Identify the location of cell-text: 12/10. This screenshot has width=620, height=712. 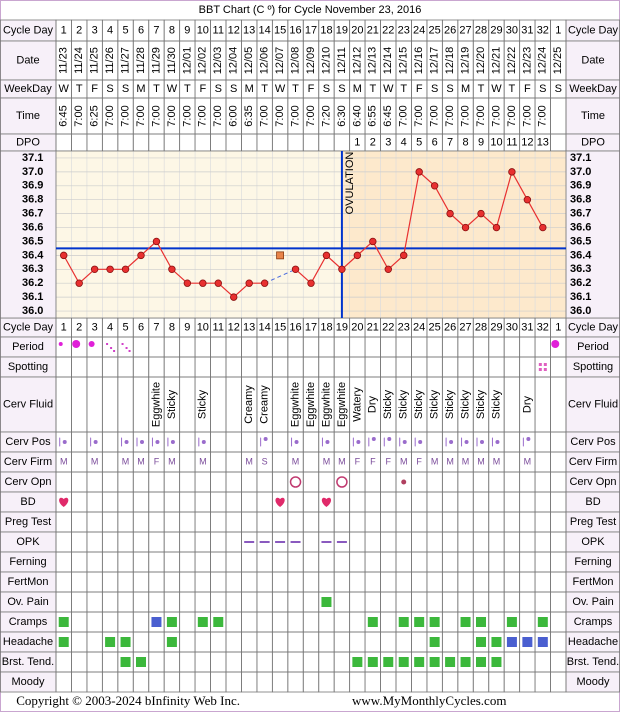
(326, 61).